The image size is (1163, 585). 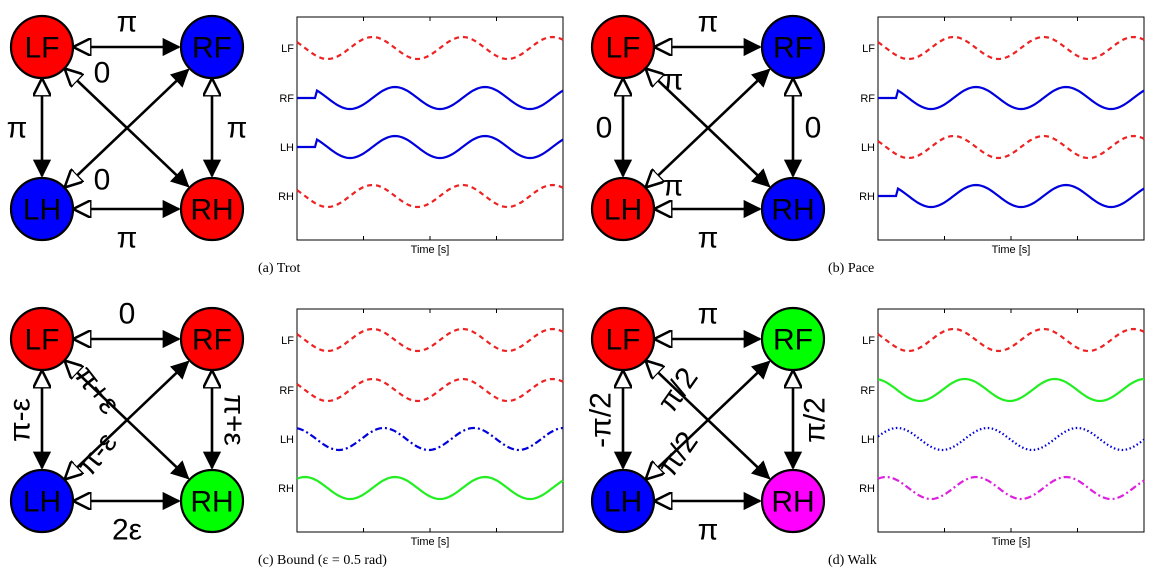 What do you see at coordinates (673, 186) in the screenshot?
I see `edge-label-diag_anti: π` at bounding box center [673, 186].